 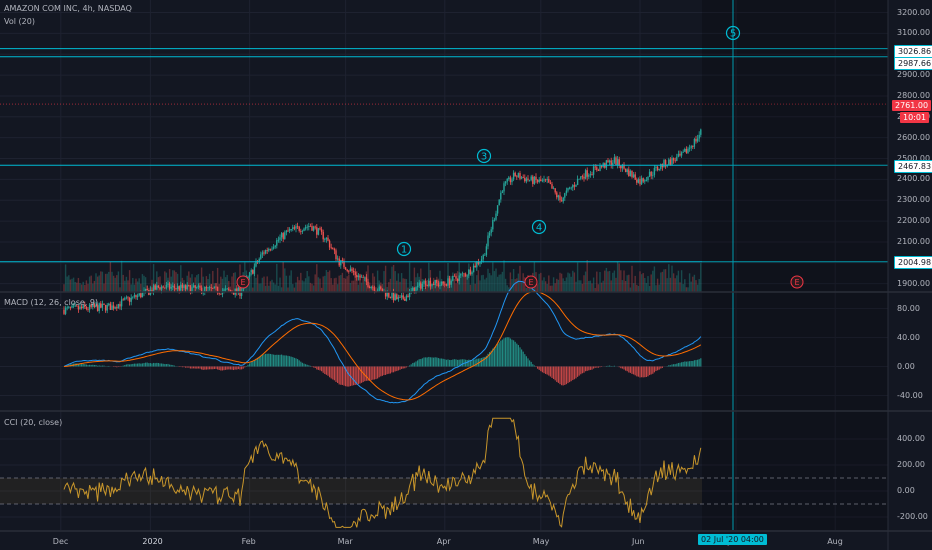 I want to click on level-tag-2987: 2987.66, so click(x=913, y=63).